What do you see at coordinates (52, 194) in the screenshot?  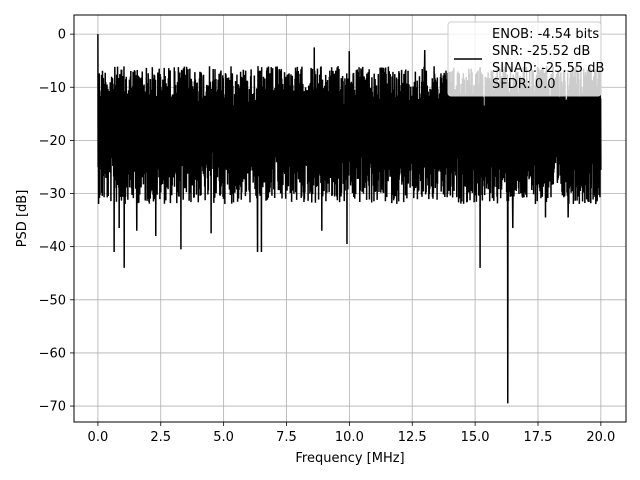 I see `y-tick-label: −30` at bounding box center [52, 194].